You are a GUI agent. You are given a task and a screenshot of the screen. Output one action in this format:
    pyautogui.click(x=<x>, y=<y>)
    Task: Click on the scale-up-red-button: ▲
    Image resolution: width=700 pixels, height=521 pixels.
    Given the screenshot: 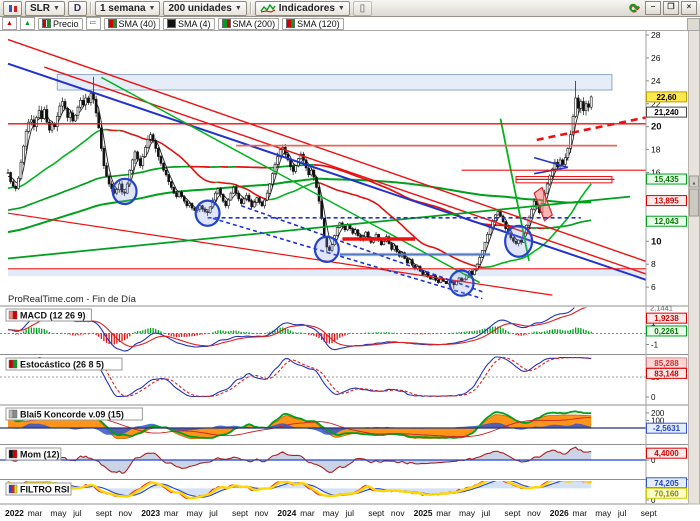 What is the action you would take?
    pyautogui.click(x=9, y=23)
    